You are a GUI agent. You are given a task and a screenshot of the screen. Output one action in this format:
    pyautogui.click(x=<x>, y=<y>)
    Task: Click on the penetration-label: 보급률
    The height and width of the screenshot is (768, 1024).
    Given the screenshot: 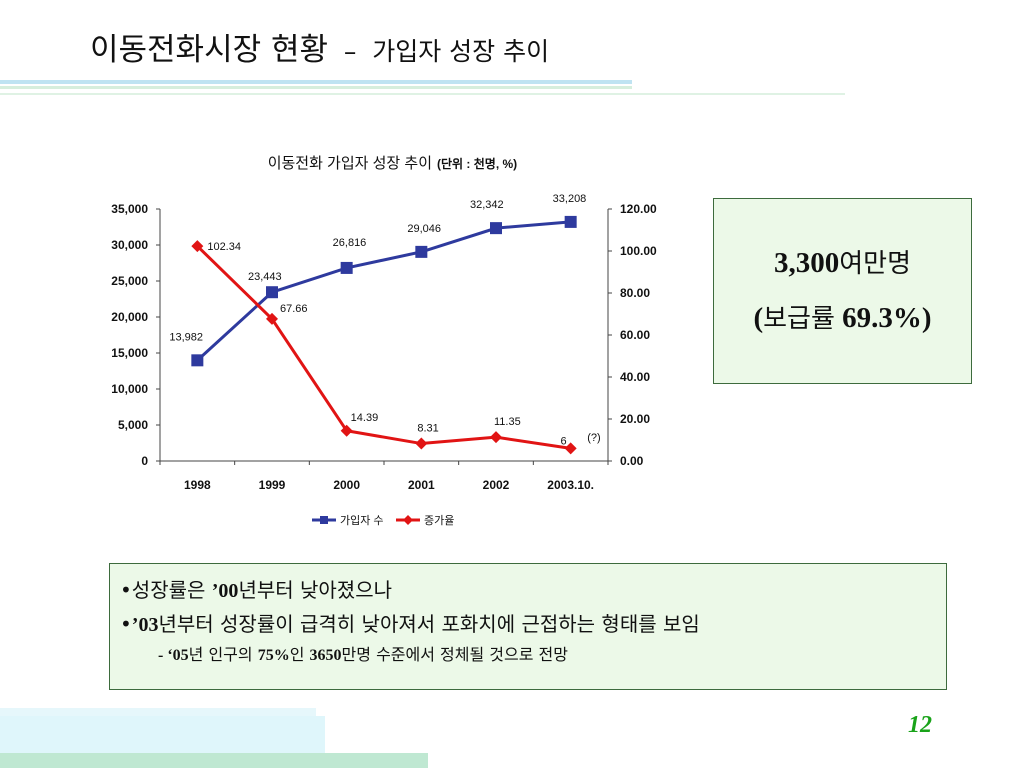 What is the action you would take?
    pyautogui.click(x=799, y=319)
    